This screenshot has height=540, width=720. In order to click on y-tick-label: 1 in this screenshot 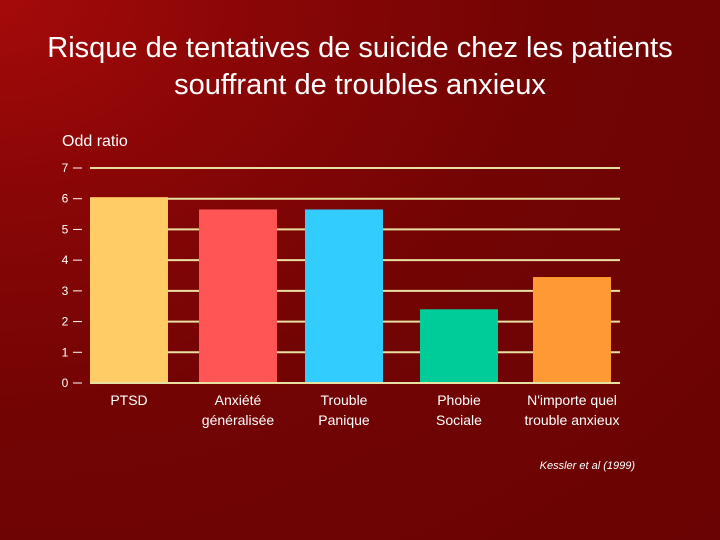, I will do `click(65, 352)`.